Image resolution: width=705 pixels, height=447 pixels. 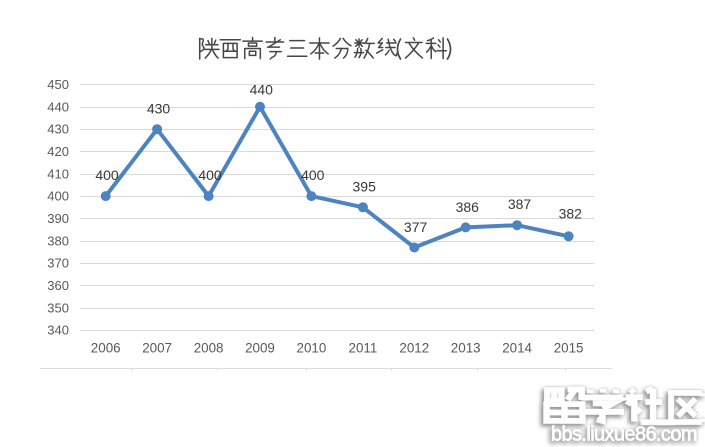 I want to click on svg-text: 386, so click(x=468, y=207).